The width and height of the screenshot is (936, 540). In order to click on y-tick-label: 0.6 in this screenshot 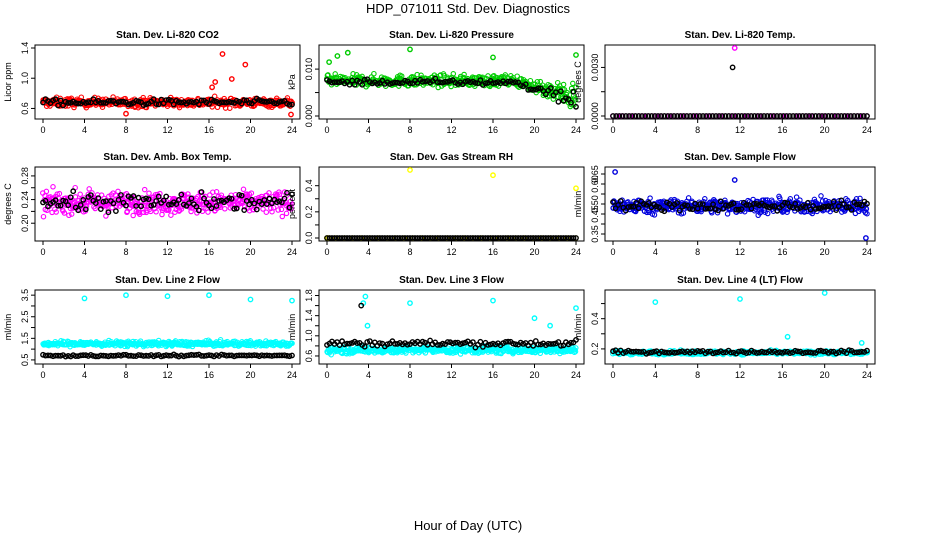, I will do `click(25, 108)`.